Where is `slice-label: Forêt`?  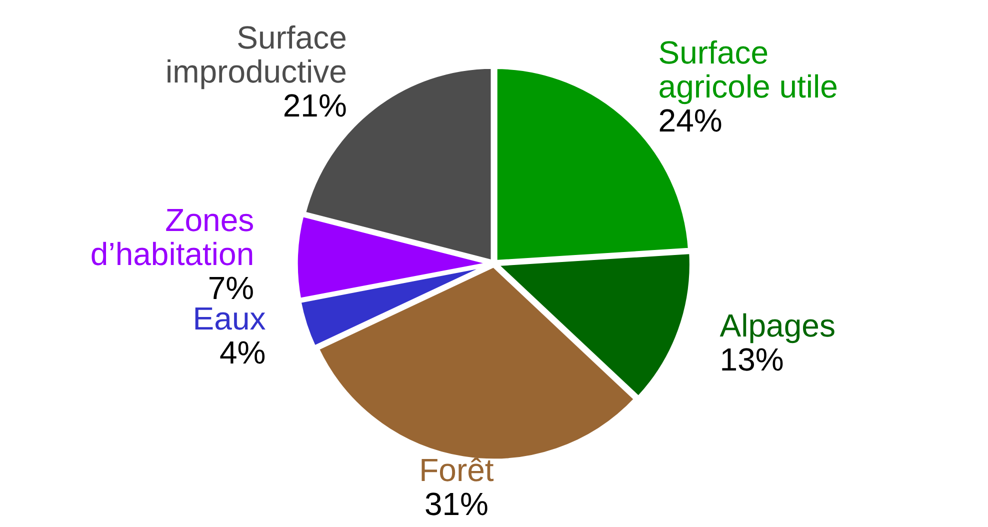 slice-label: Forêt is located at coordinates (456, 470).